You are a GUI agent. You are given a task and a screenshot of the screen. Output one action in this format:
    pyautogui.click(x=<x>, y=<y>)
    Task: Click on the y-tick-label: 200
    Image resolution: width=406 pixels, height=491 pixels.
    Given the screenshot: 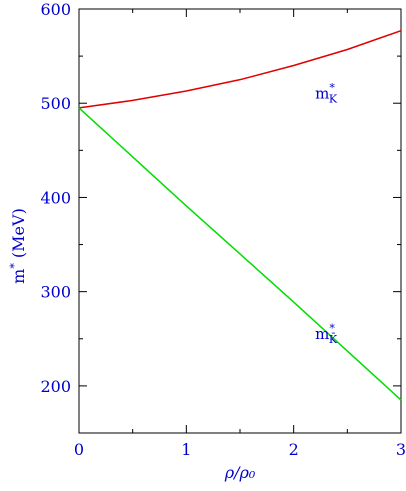 What is the action you would take?
    pyautogui.click(x=55, y=386)
    